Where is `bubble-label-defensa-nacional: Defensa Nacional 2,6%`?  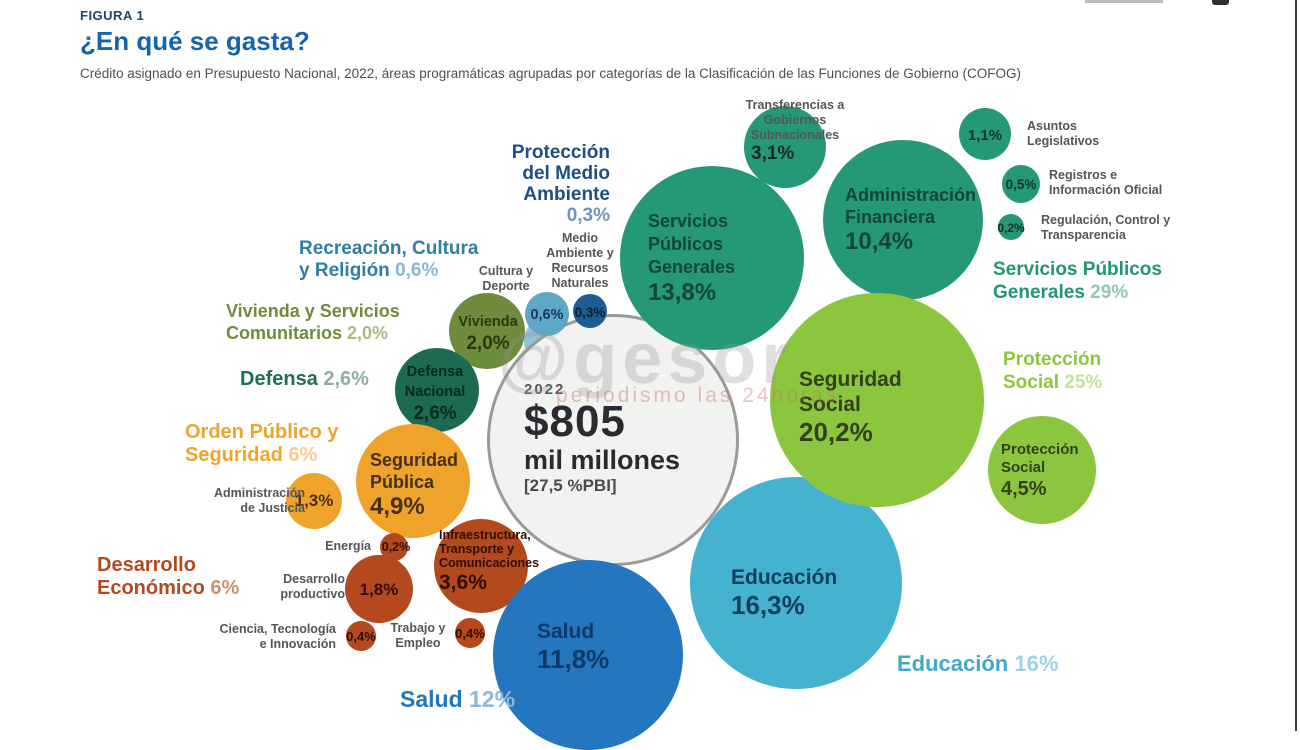
bubble-label-defensa-nacional: Defensa Nacional 2,6% is located at coordinates (435, 394).